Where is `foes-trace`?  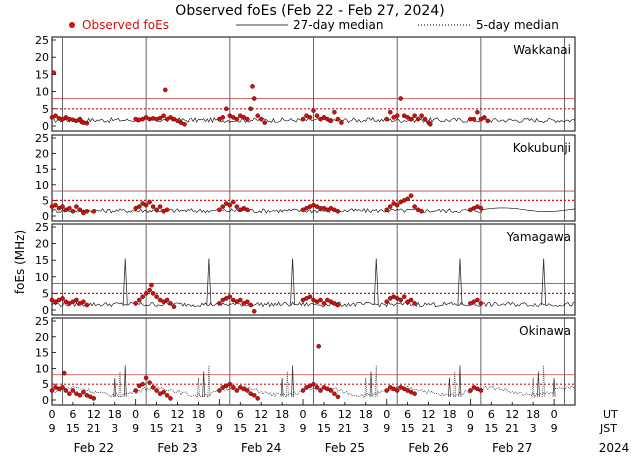
foes-trace is located at coordinates (313, 392).